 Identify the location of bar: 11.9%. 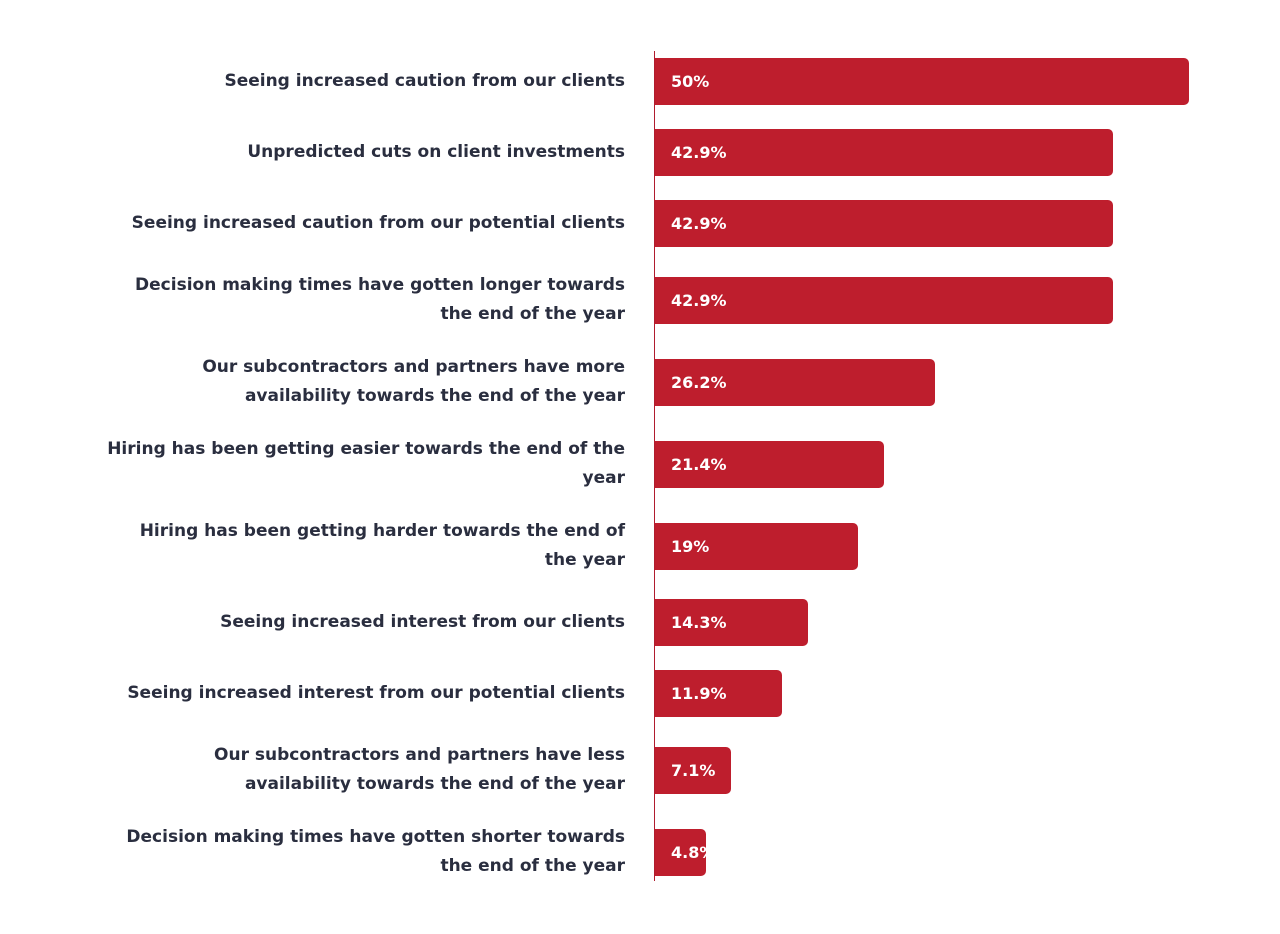
(719, 693).